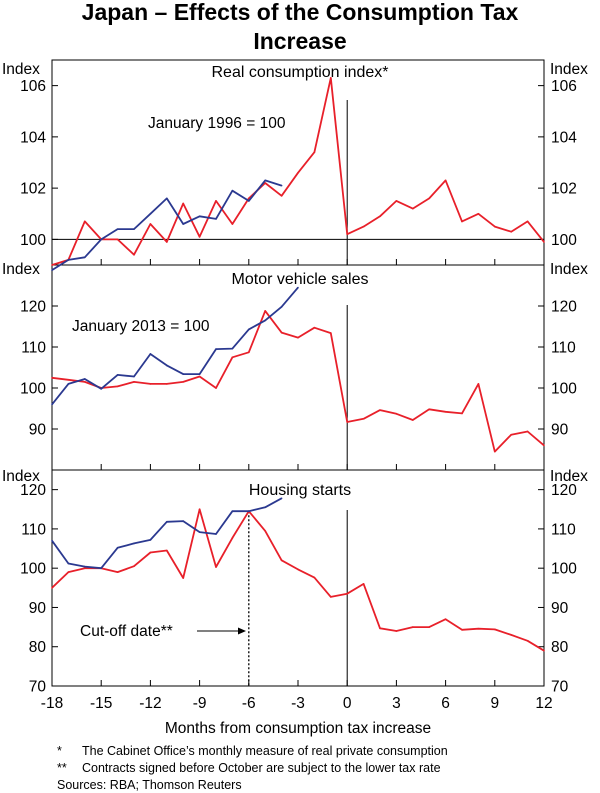  I want to click on y-tick-label-right: 120, so click(564, 490).